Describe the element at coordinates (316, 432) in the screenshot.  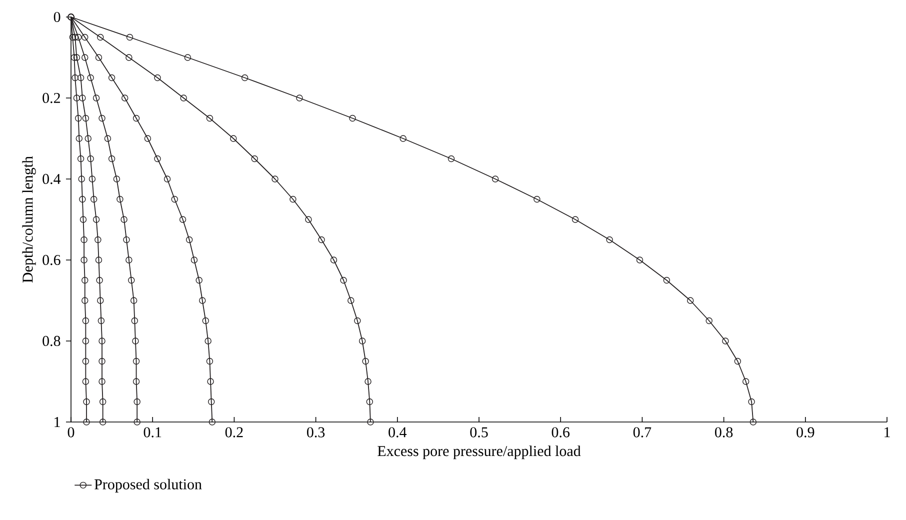
I see `x-tick-label: 0.3` at that location.